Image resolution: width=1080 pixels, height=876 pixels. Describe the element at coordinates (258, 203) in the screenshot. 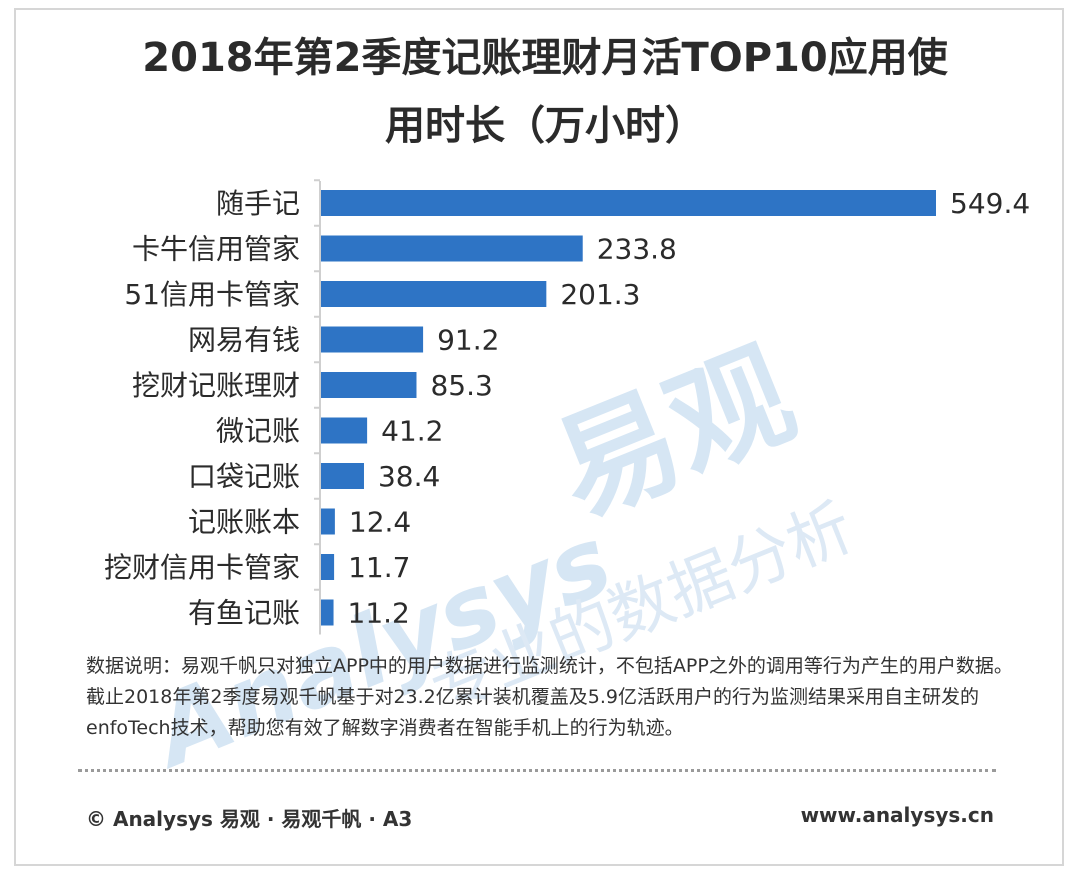

I see `category-label: 随手记` at that location.